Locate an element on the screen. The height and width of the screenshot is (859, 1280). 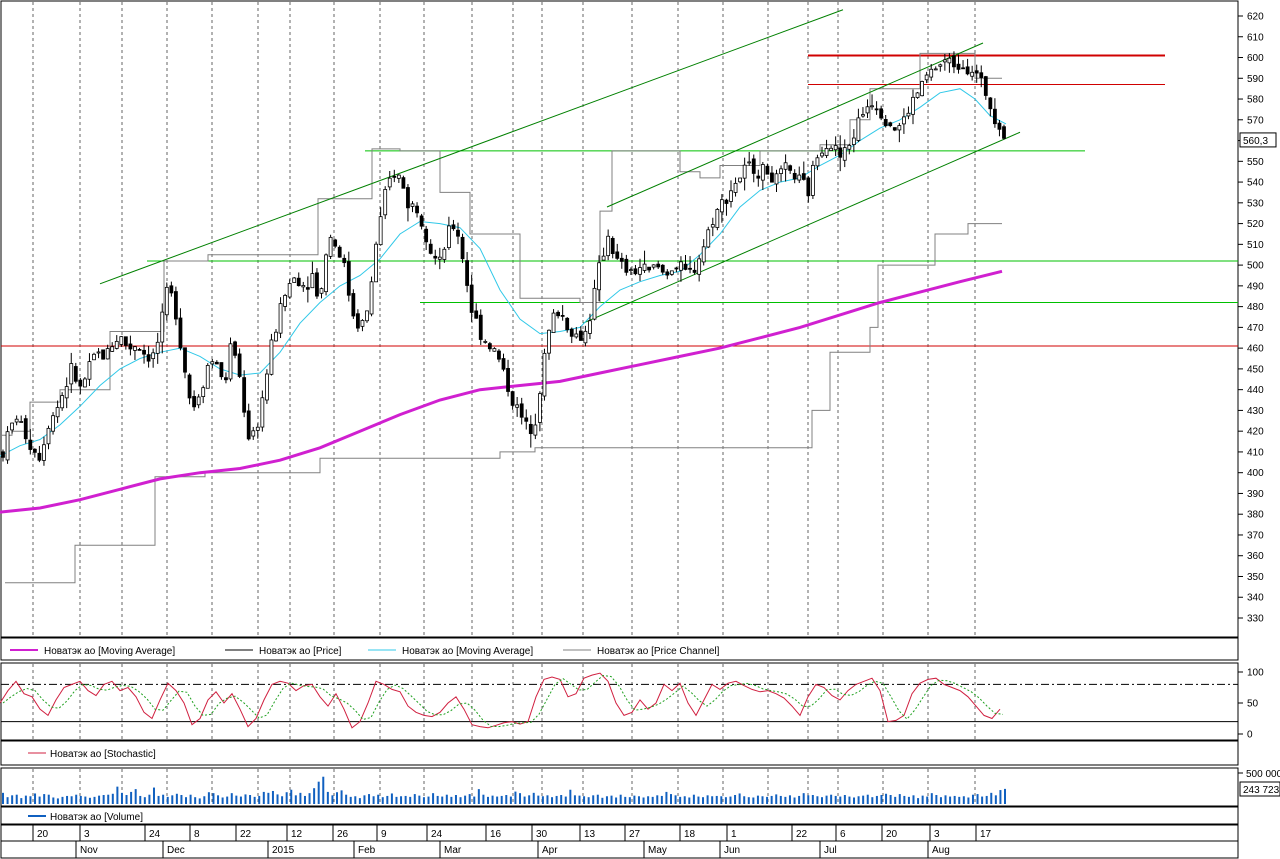
month-label: Nov is located at coordinates (89, 850).